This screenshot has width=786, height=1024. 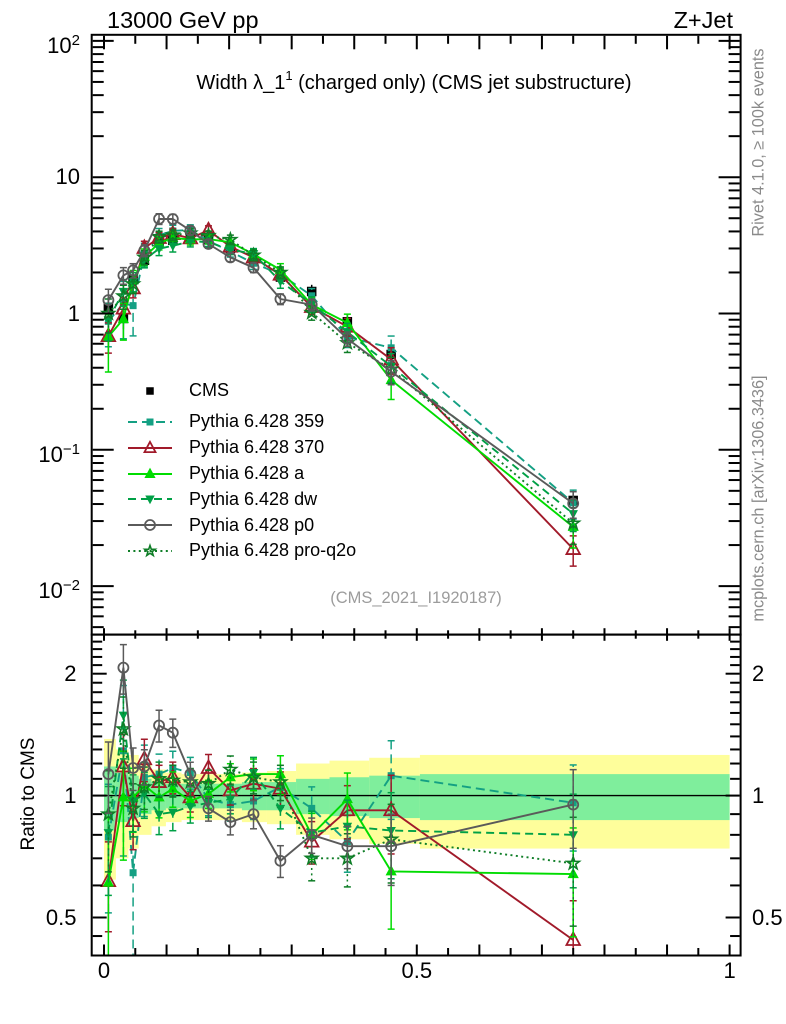 I want to click on legend-item: Pythia 6.428 359, so click(x=225, y=422).